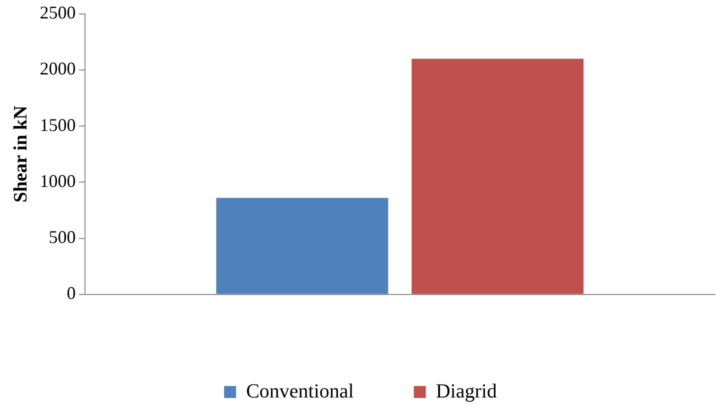 This screenshot has height=416, width=717. I want to click on y-tick-label: 1500, so click(58, 124).